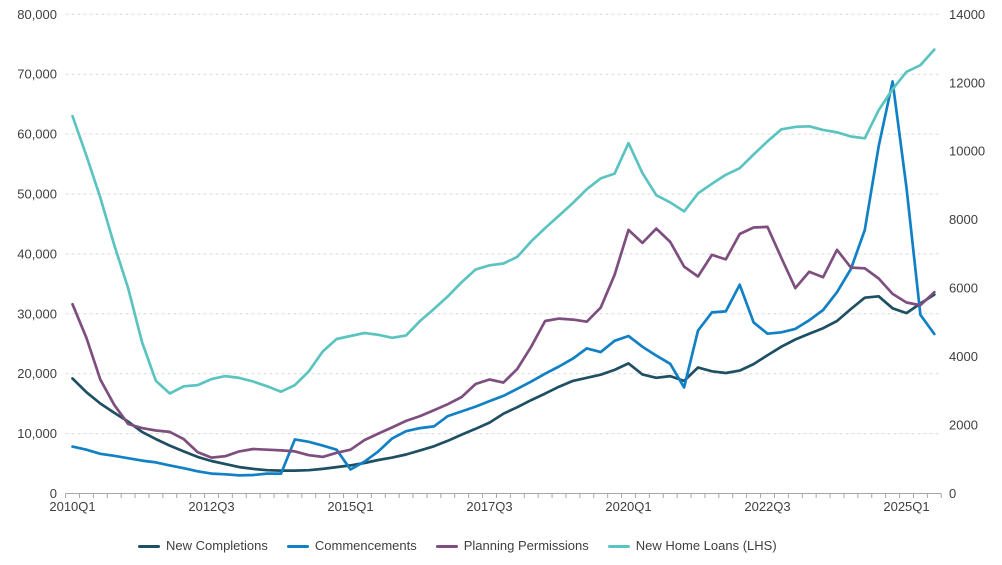 This screenshot has height=565, width=1002. I want to click on left-axis-tick-label: 50,000, so click(37, 194).